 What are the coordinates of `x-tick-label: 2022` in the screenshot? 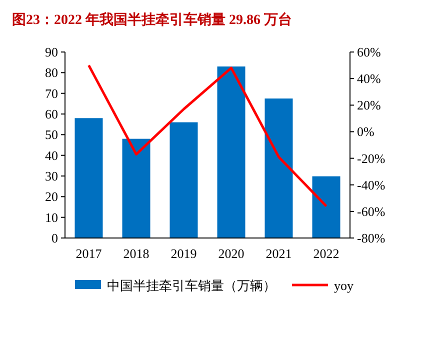 It's located at (326, 253).